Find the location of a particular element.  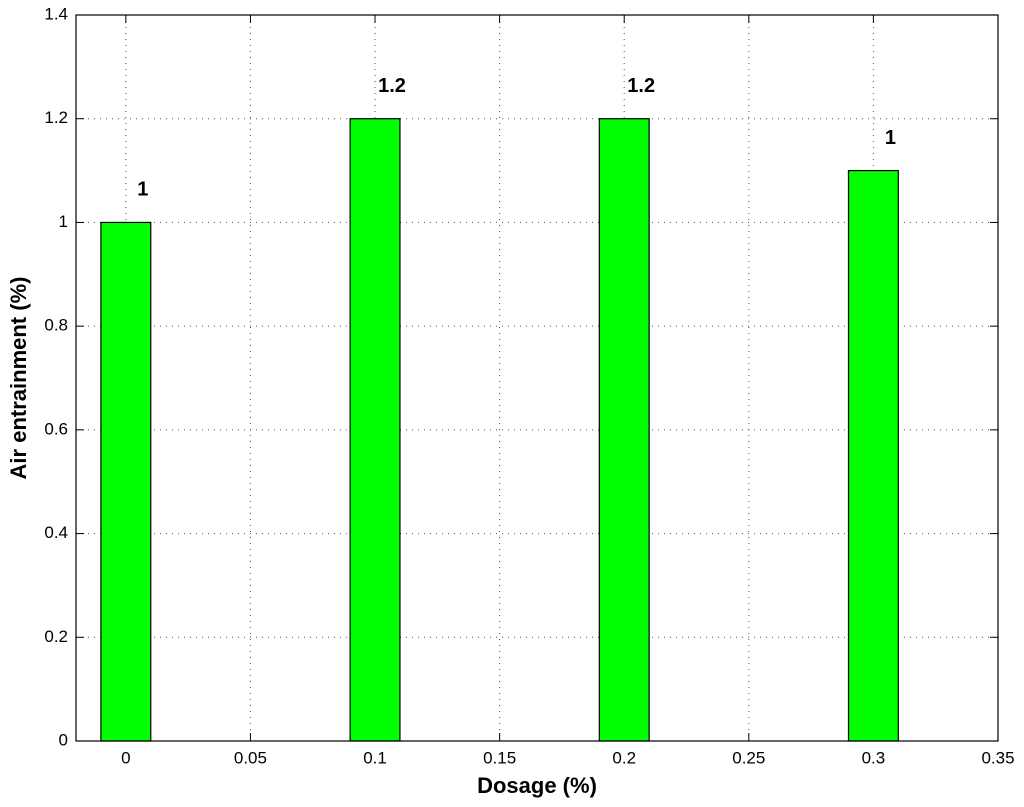

x-tick-label: 0.2 is located at coordinates (624, 757).